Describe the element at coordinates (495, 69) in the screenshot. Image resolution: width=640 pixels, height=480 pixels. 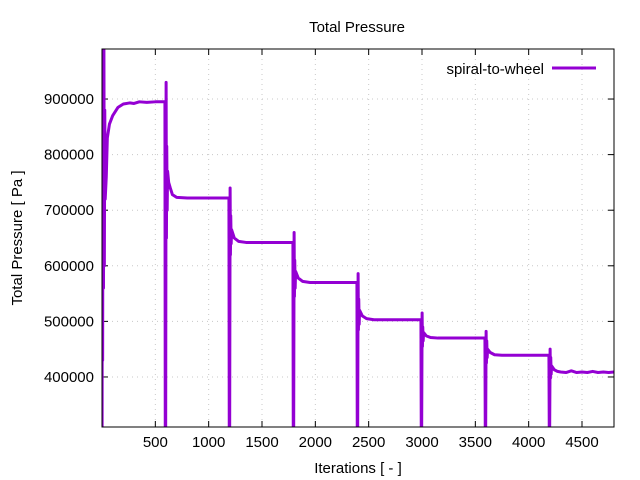
I see `legend-label: spiral-to-wheel` at that location.